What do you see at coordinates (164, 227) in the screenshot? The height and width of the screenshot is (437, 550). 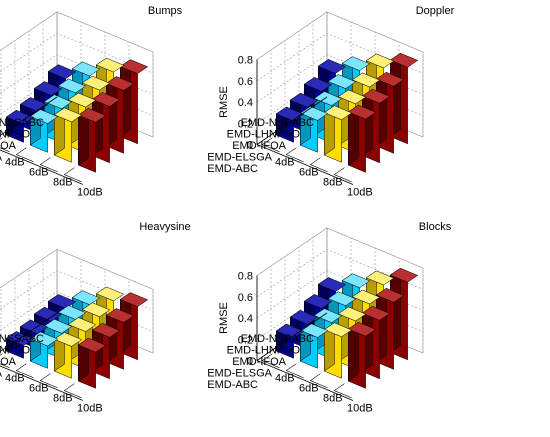 I see `chart-title: Heavysine` at bounding box center [164, 227].